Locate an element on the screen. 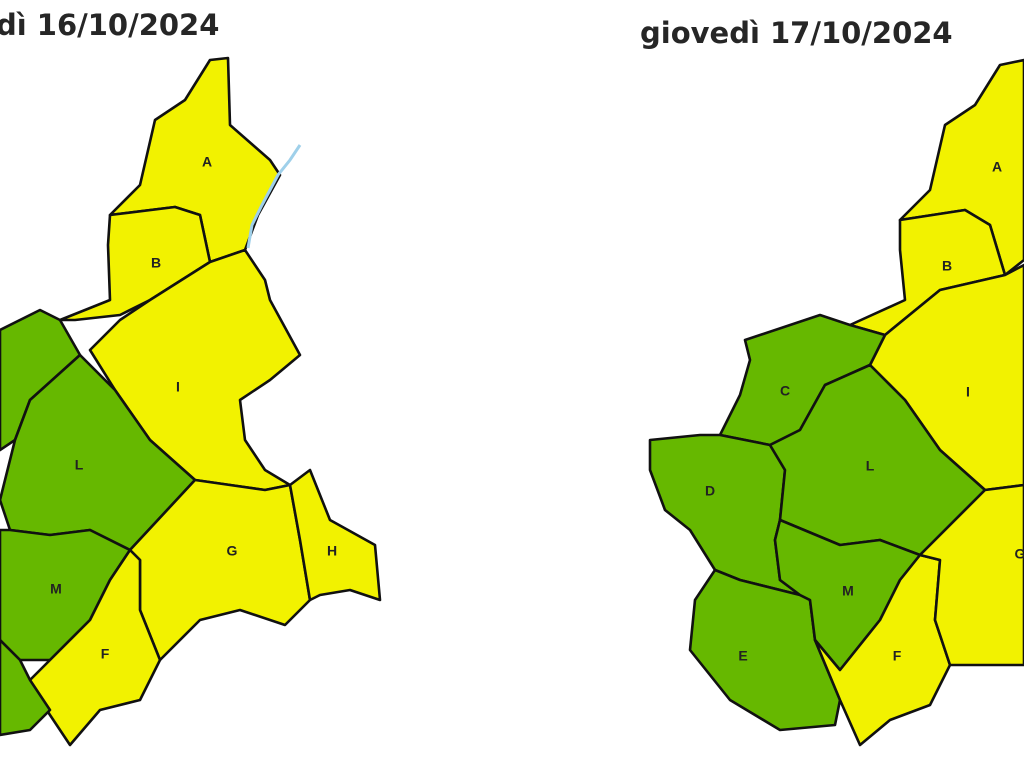 The width and height of the screenshot is (1024, 768). lake-maggiore is located at coordinates (274, 196).